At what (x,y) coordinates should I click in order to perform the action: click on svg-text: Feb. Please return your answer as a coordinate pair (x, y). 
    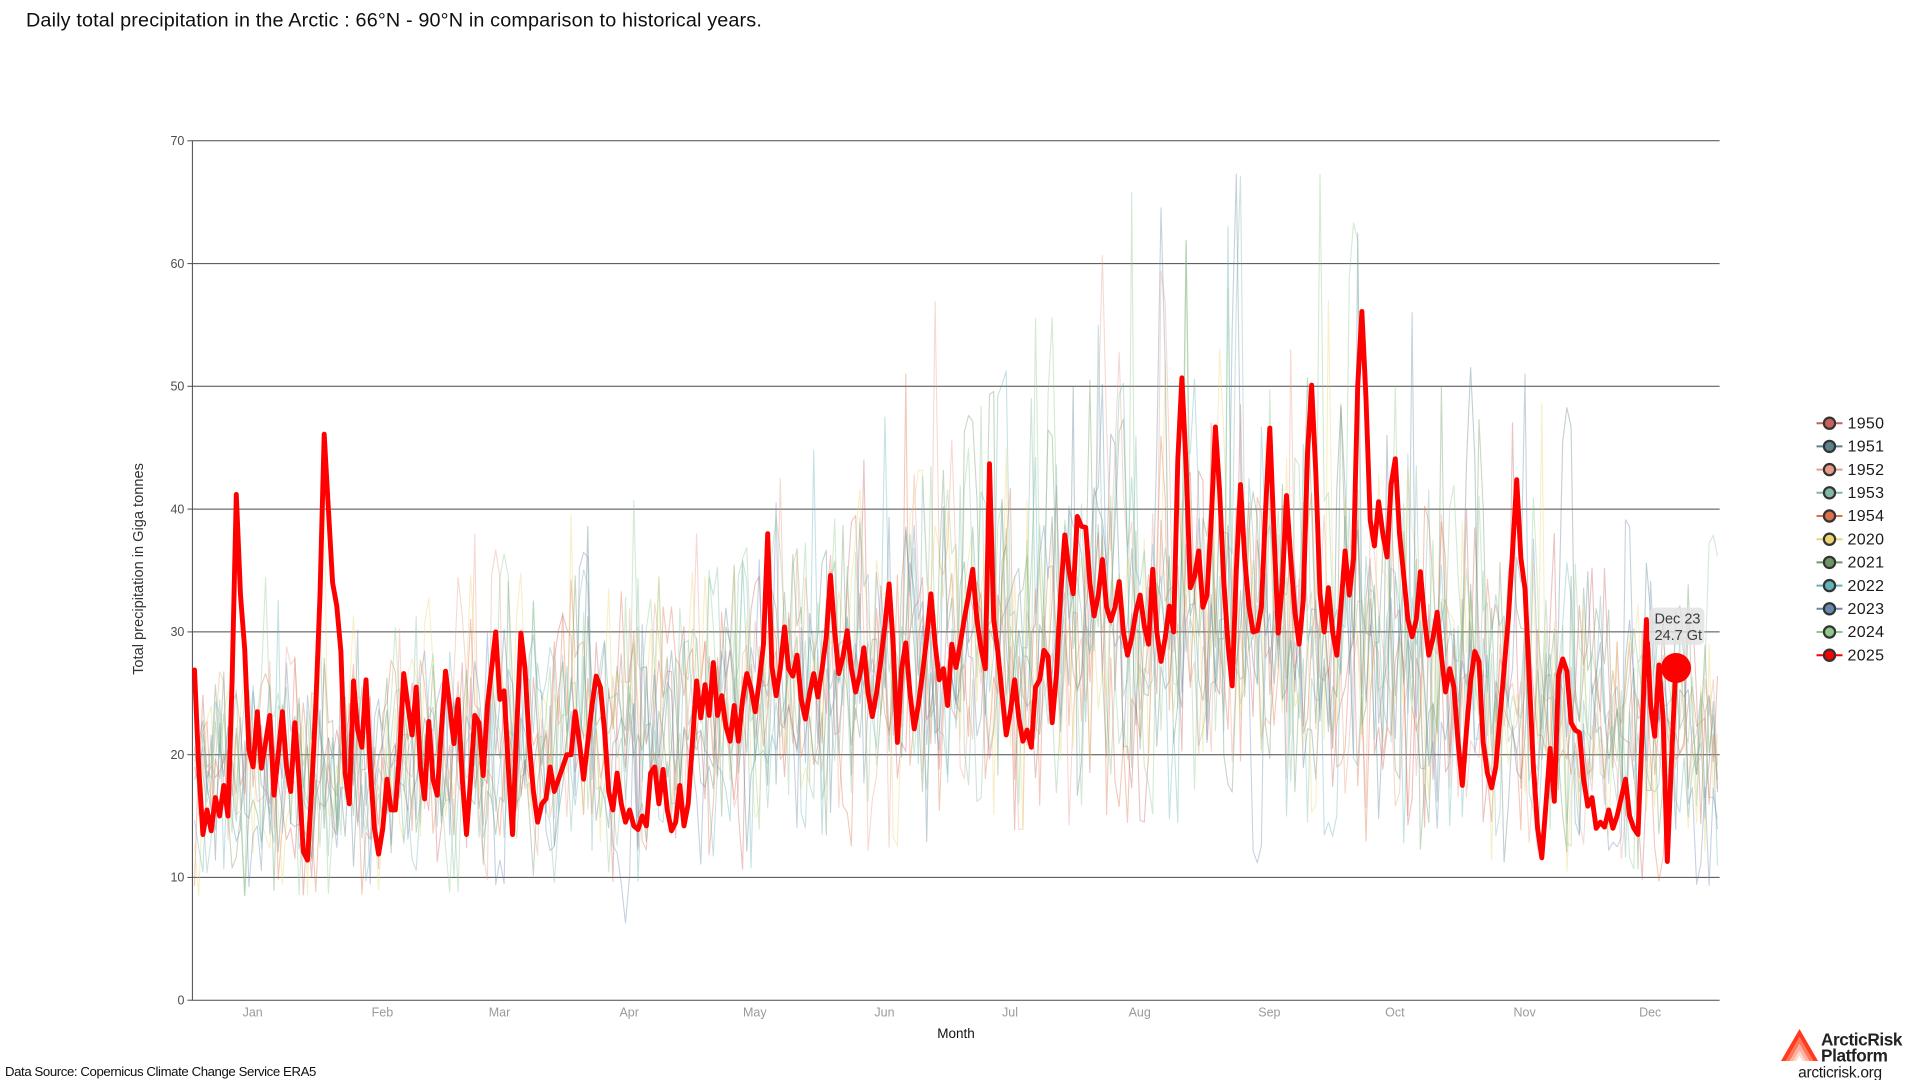
    Looking at the image, I should click on (383, 1013).